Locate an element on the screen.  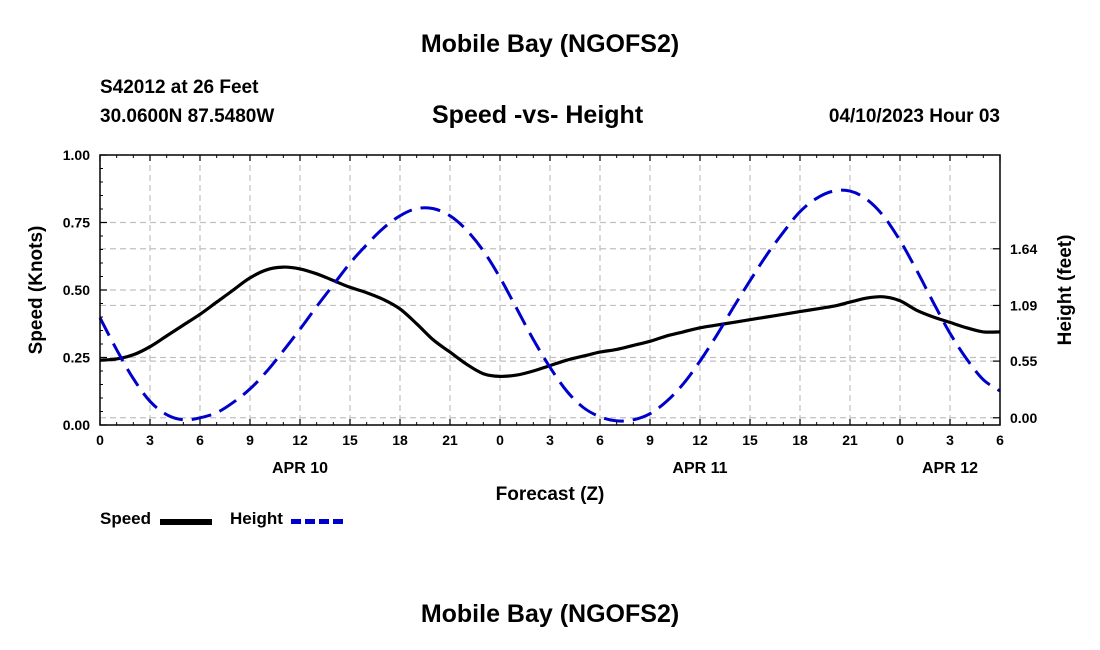
legend-speed-swatch is located at coordinates (186, 522).